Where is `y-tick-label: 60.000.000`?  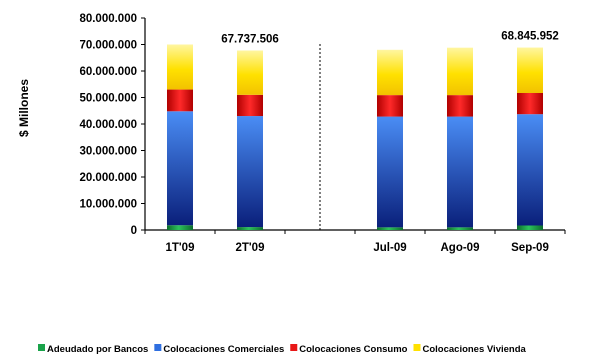
y-tick-label: 60.000.000 is located at coordinates (108, 72).